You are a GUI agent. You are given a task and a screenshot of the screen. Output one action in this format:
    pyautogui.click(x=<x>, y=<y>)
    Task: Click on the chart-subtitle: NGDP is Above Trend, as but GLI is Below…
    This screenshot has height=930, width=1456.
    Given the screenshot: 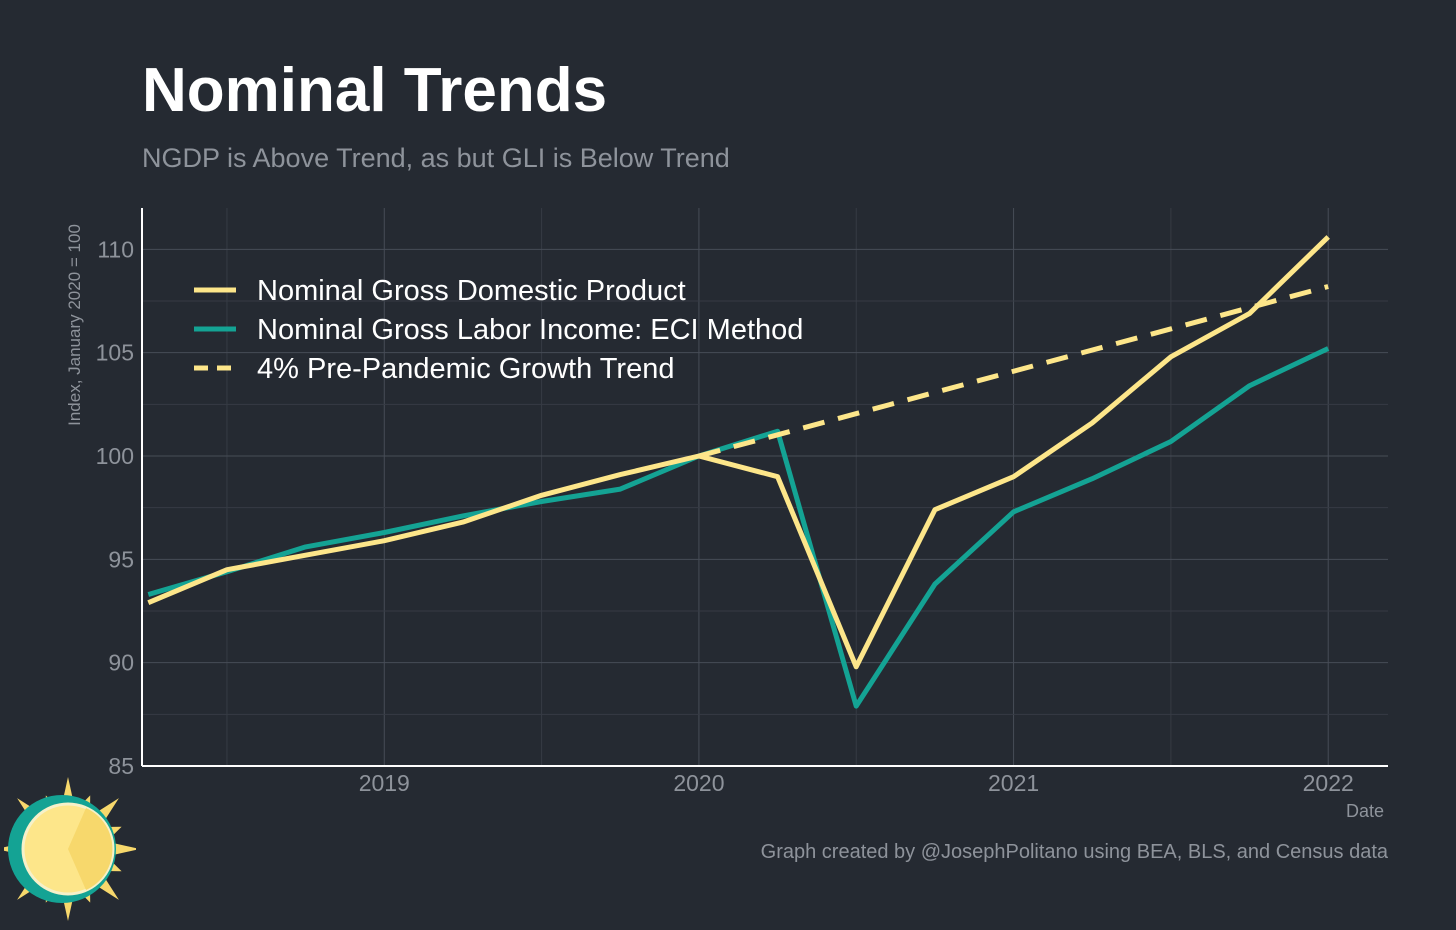 What is the action you would take?
    pyautogui.click(x=436, y=158)
    